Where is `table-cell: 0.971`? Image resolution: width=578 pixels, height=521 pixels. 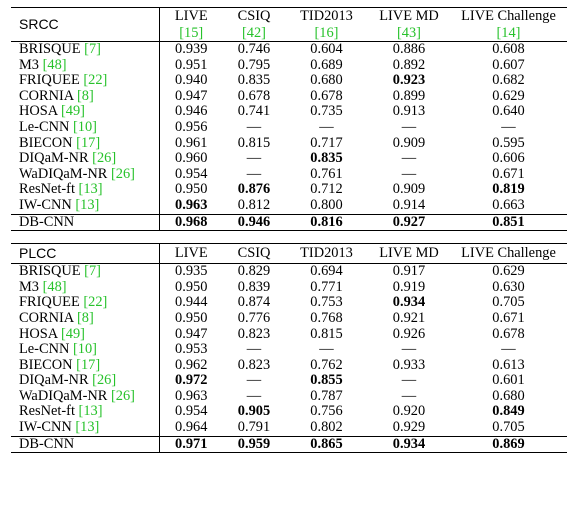 table-cell: 0.971 is located at coordinates (190, 444).